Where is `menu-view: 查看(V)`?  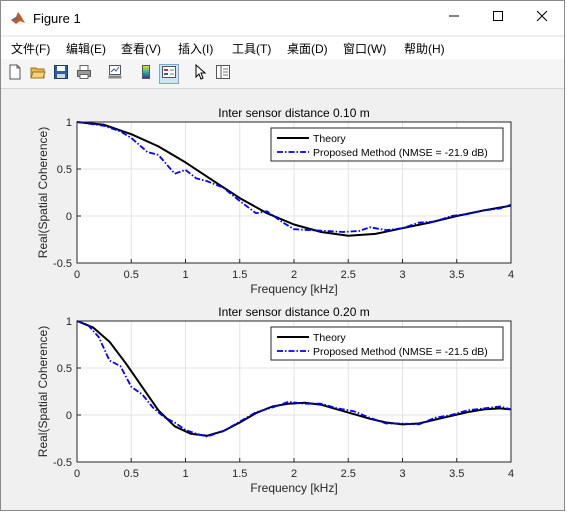 menu-view: 查看(V) is located at coordinates (141, 49).